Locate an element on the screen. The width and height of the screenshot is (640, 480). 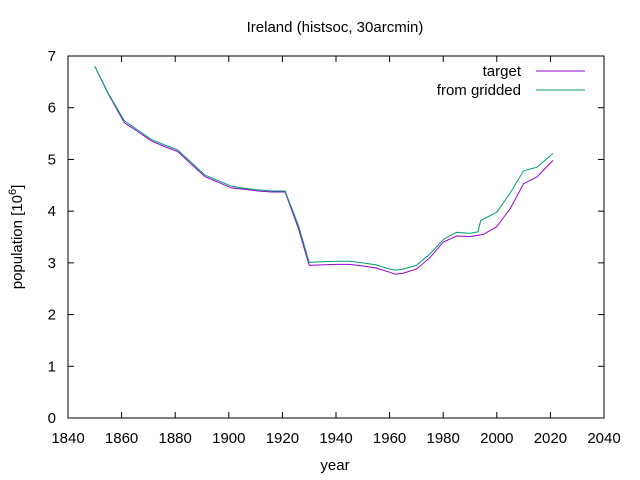
y-axis-label-end: ] is located at coordinates (17, 187).